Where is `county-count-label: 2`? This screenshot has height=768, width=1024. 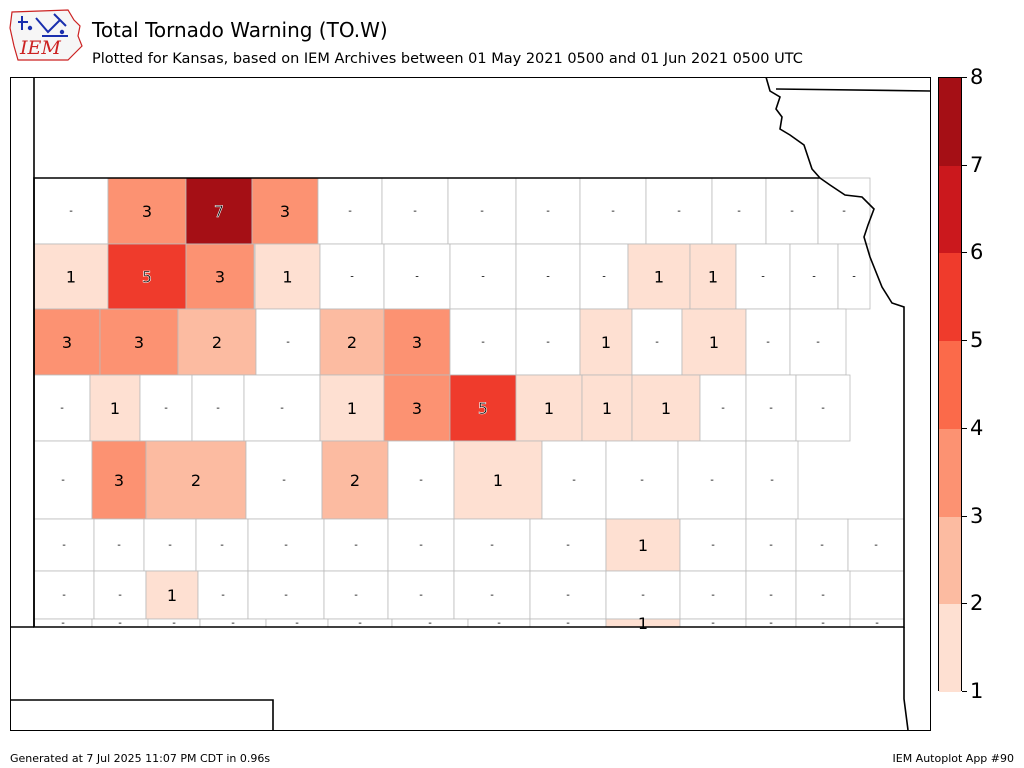
county-count-label: 2 is located at coordinates (355, 480).